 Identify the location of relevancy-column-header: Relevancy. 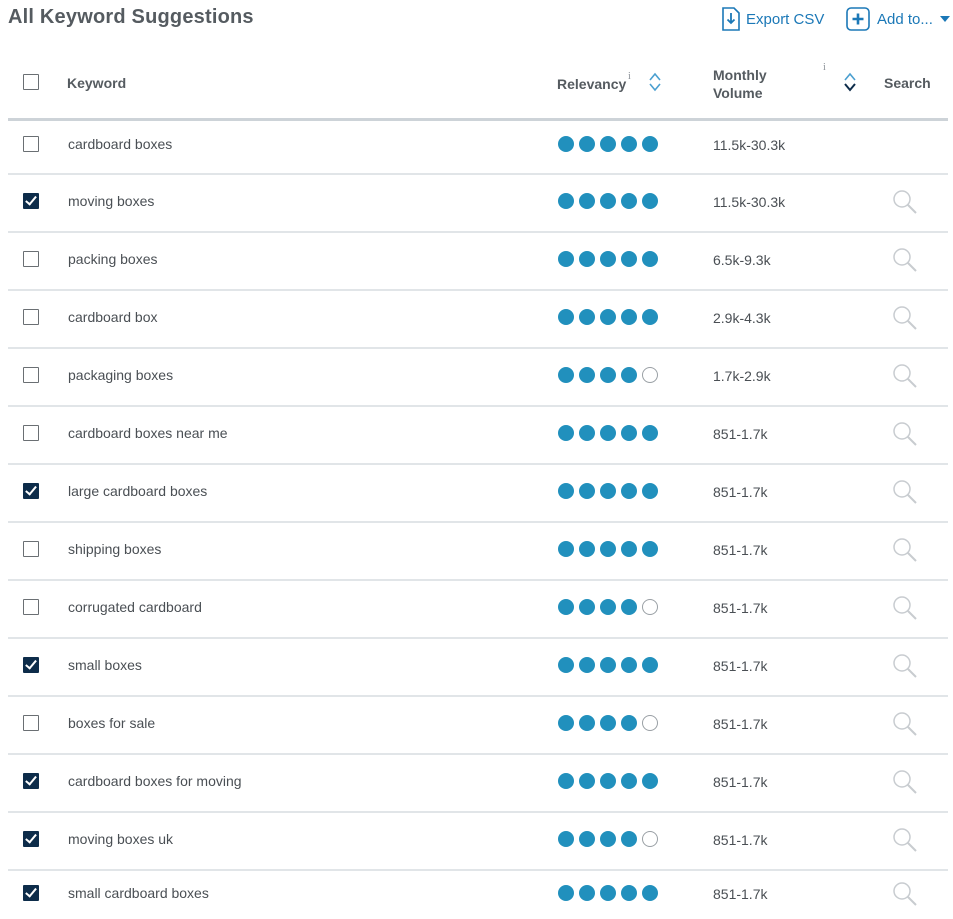
(592, 84).